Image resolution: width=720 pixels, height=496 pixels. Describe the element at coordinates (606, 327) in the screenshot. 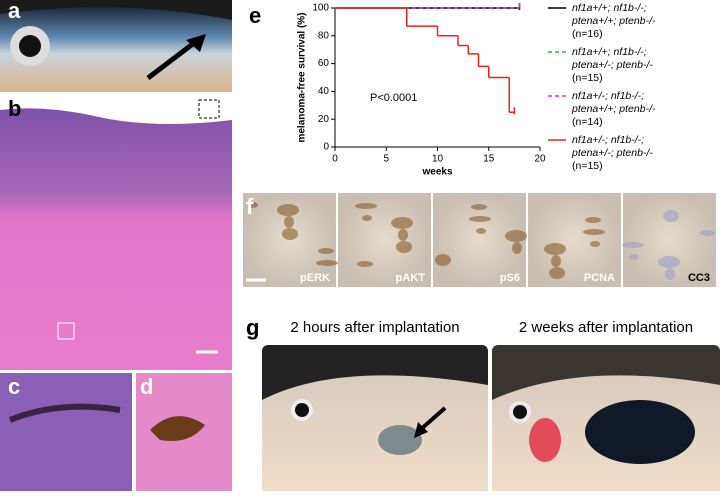

I see `image-title: 2 weeks after implantation` at that location.